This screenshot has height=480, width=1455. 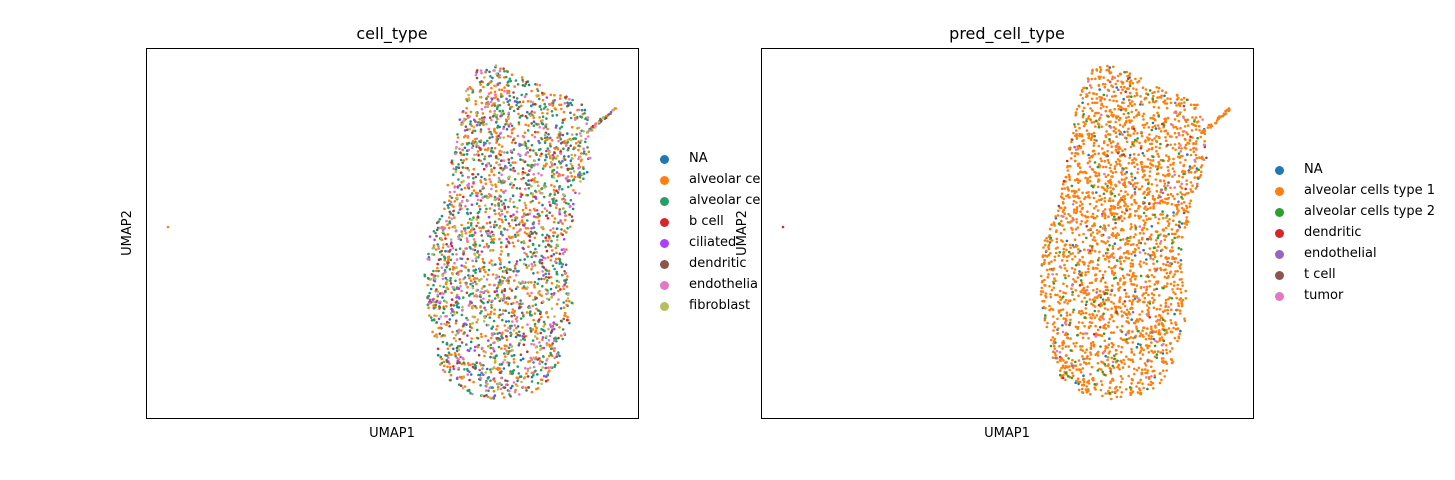 I want to click on legend-marker-icon, so click(x=664, y=159).